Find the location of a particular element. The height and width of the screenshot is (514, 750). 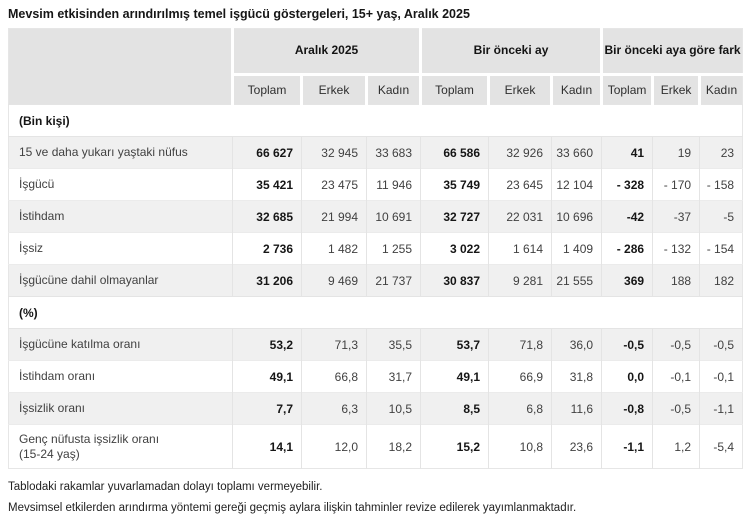

cell-value: 35 749 is located at coordinates (454, 184).